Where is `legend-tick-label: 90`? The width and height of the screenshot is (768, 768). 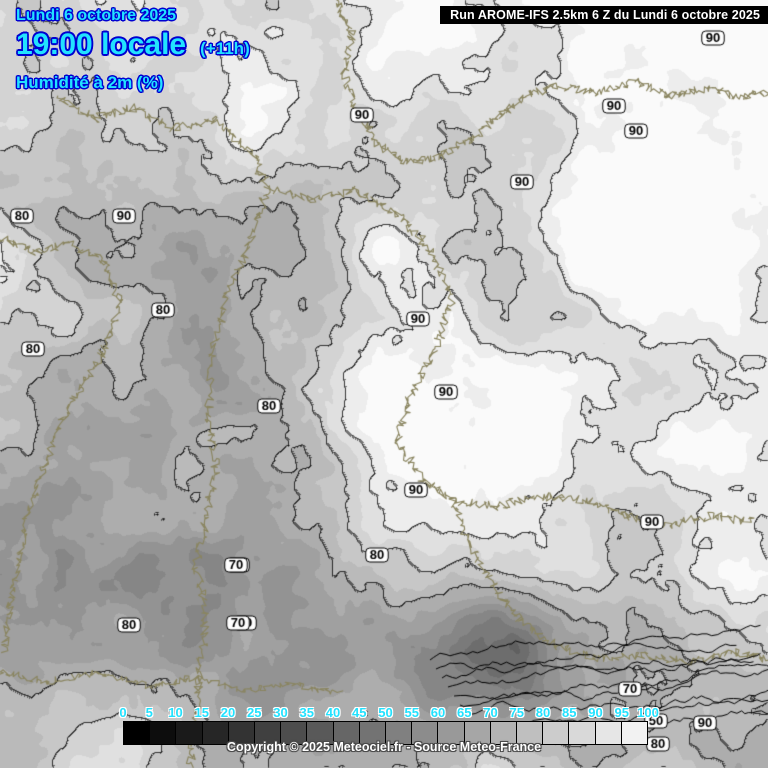
legend-tick-label: 90 is located at coordinates (595, 712).